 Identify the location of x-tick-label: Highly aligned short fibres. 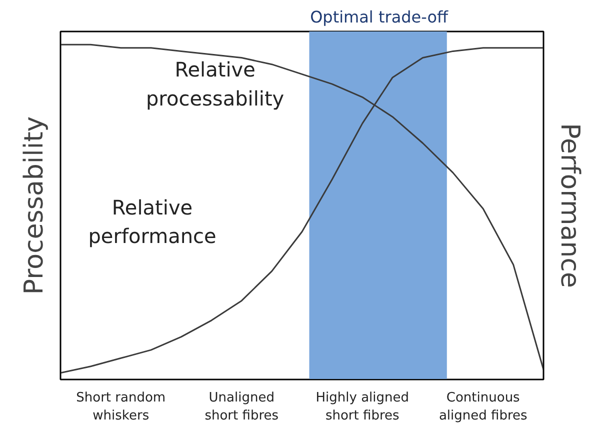
(362, 407).